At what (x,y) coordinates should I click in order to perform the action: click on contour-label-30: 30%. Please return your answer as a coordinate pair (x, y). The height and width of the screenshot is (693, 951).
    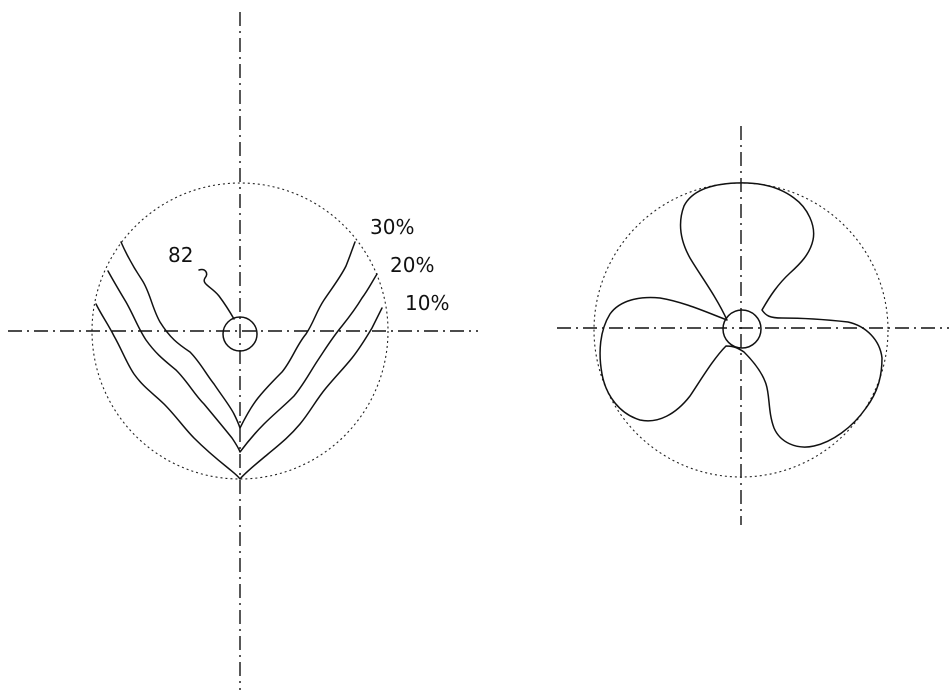
    Looking at the image, I should click on (392, 227).